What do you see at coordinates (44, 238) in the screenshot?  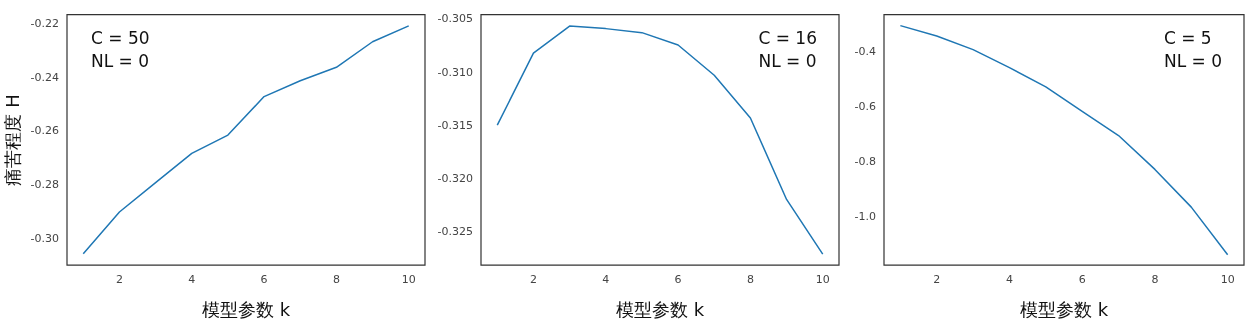 I see `y-tick-label: -0.30` at bounding box center [44, 238].